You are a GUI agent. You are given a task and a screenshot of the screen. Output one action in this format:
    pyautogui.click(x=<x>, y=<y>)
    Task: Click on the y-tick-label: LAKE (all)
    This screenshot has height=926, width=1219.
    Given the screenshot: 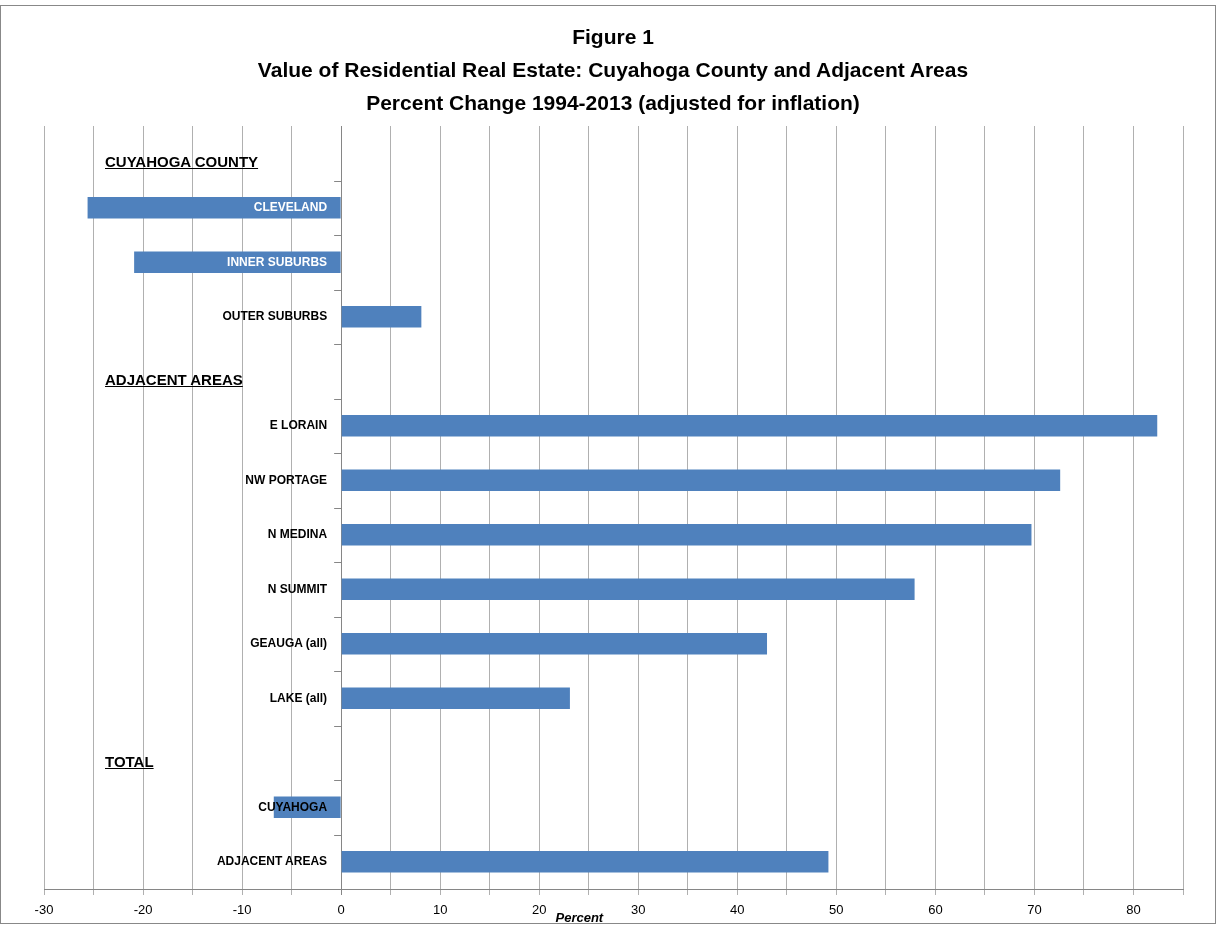 What is the action you would take?
    pyautogui.click(x=298, y=697)
    